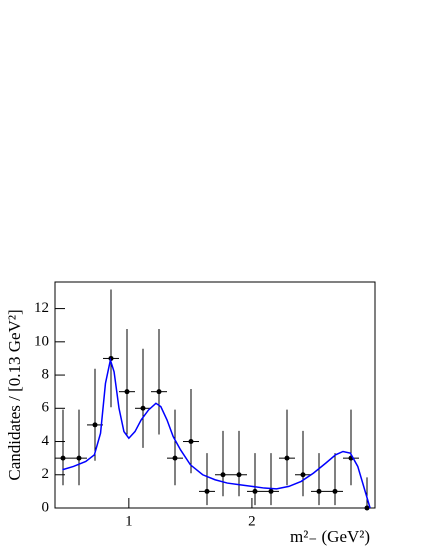  What do you see at coordinates (46, 441) in the screenshot?
I see `y-tick-label: 4` at bounding box center [46, 441].